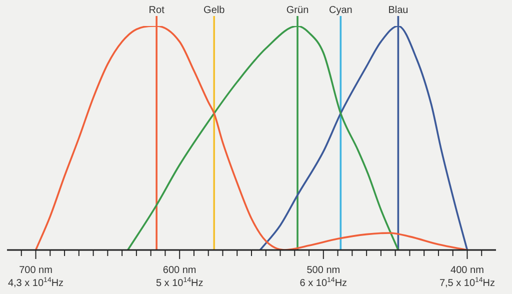 The image size is (512, 294). Describe the element at coordinates (398, 10) in the screenshot. I see `ref-line-label: Blau` at that location.